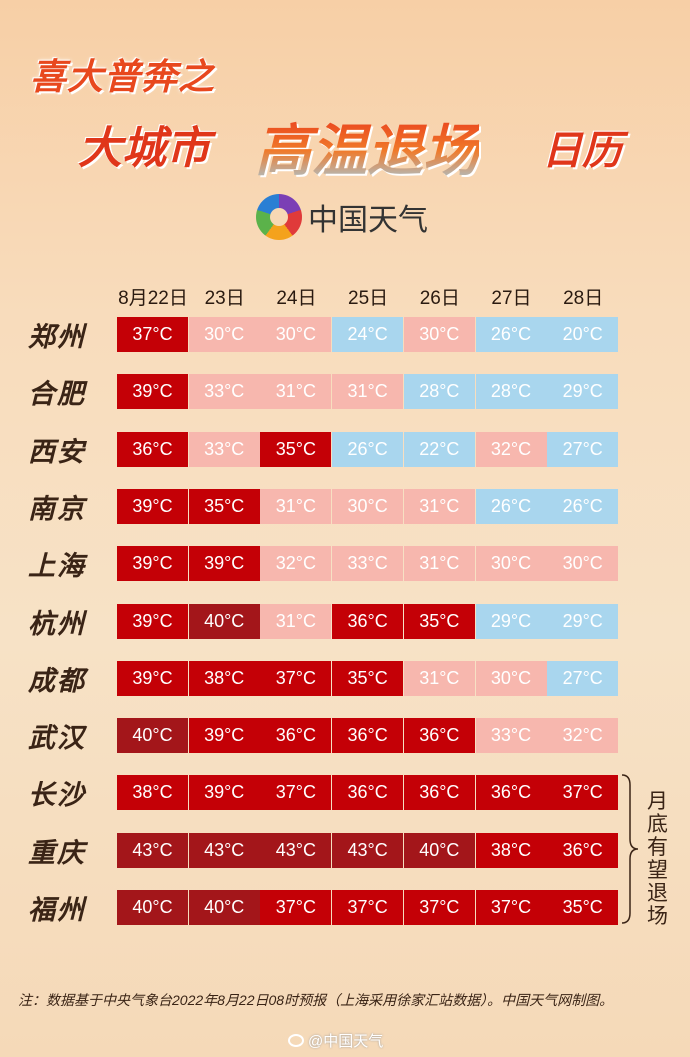 The width and height of the screenshot is (690, 1057). What do you see at coordinates (153, 298) in the screenshot?
I see `date-header: 8月22日` at bounding box center [153, 298].